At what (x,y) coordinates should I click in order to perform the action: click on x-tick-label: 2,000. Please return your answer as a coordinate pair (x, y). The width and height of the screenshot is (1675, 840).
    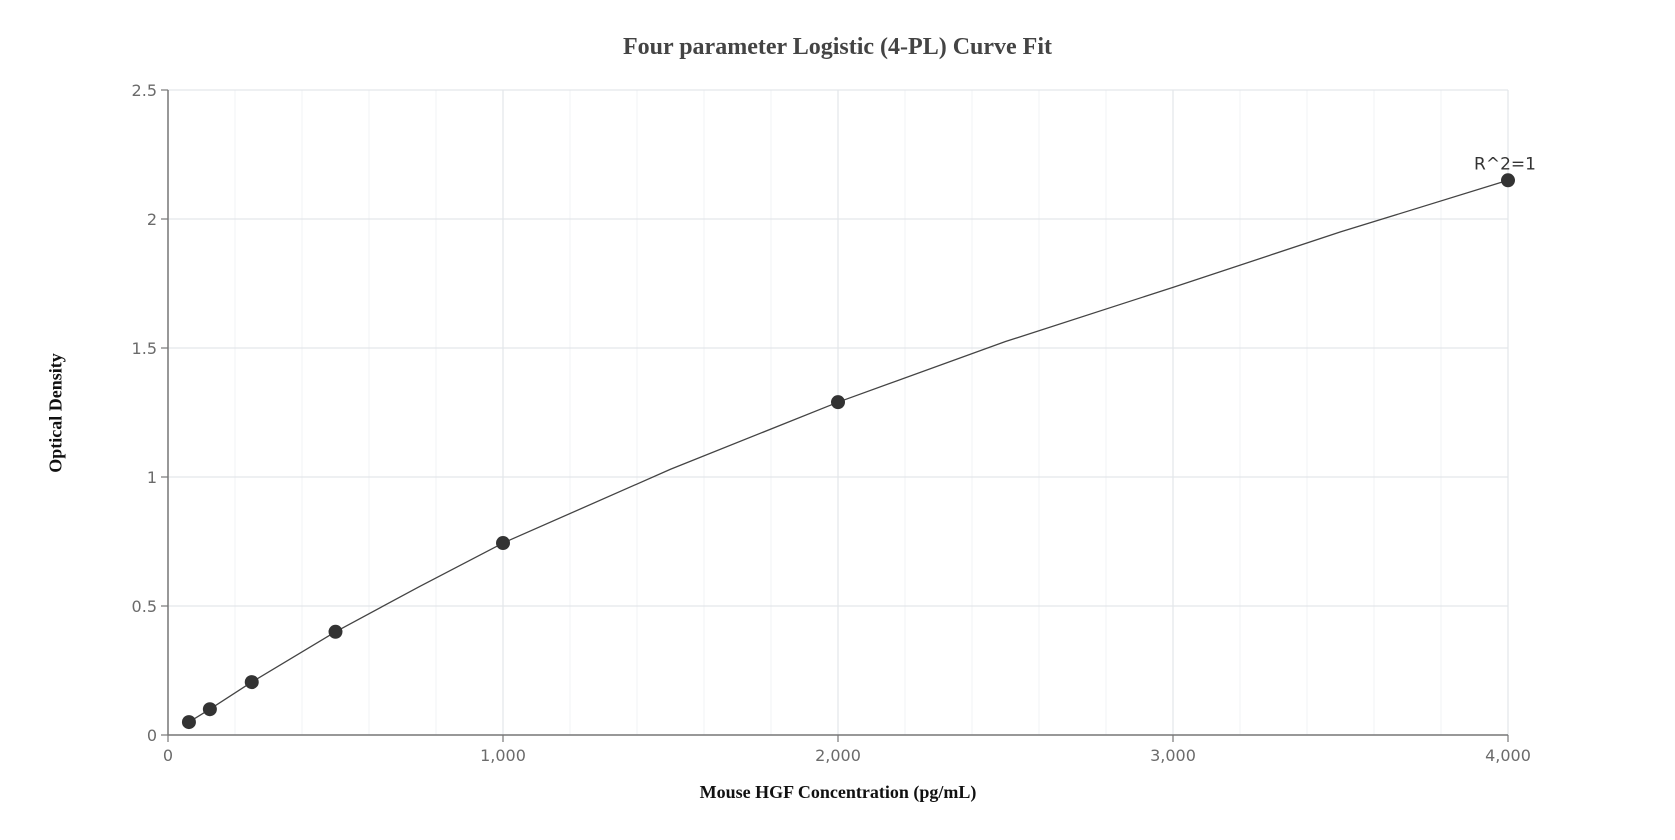
    Looking at the image, I should click on (838, 755).